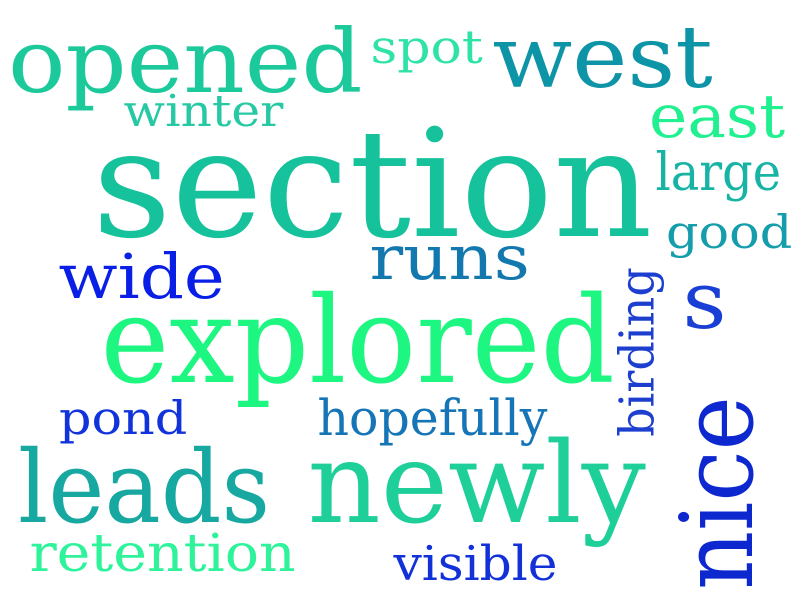 The height and width of the screenshot is (600, 800). Describe the element at coordinates (203, 111) in the screenshot. I see `word-winter: winter` at that location.